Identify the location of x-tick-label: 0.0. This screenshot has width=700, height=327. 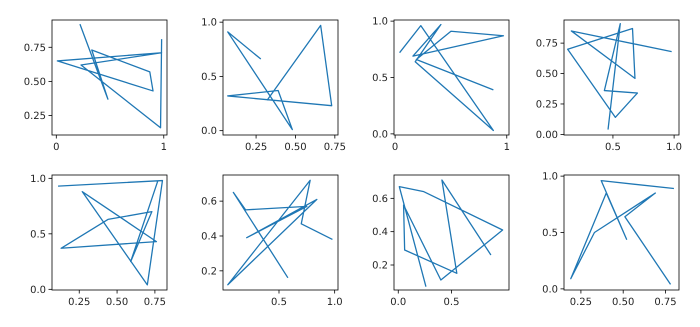
(398, 302).